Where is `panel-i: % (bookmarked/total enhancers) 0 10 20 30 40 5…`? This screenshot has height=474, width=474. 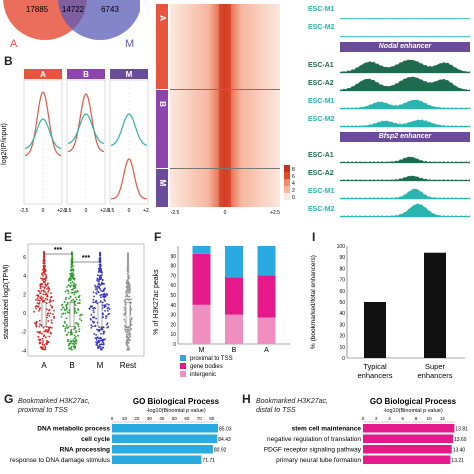 panel-i: % (bookmarked/total enhancers) 0 10 20 30 40 5… is located at coordinates (389, 312).